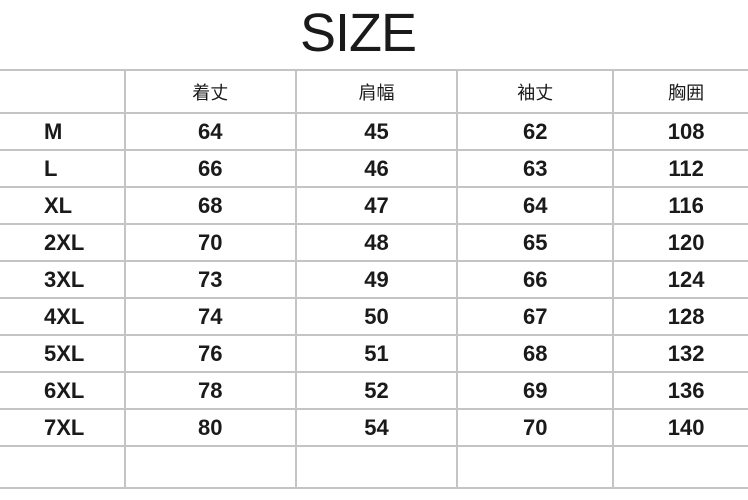  Describe the element at coordinates (680, 390) in the screenshot. I see `cell-chest: 136` at that location.